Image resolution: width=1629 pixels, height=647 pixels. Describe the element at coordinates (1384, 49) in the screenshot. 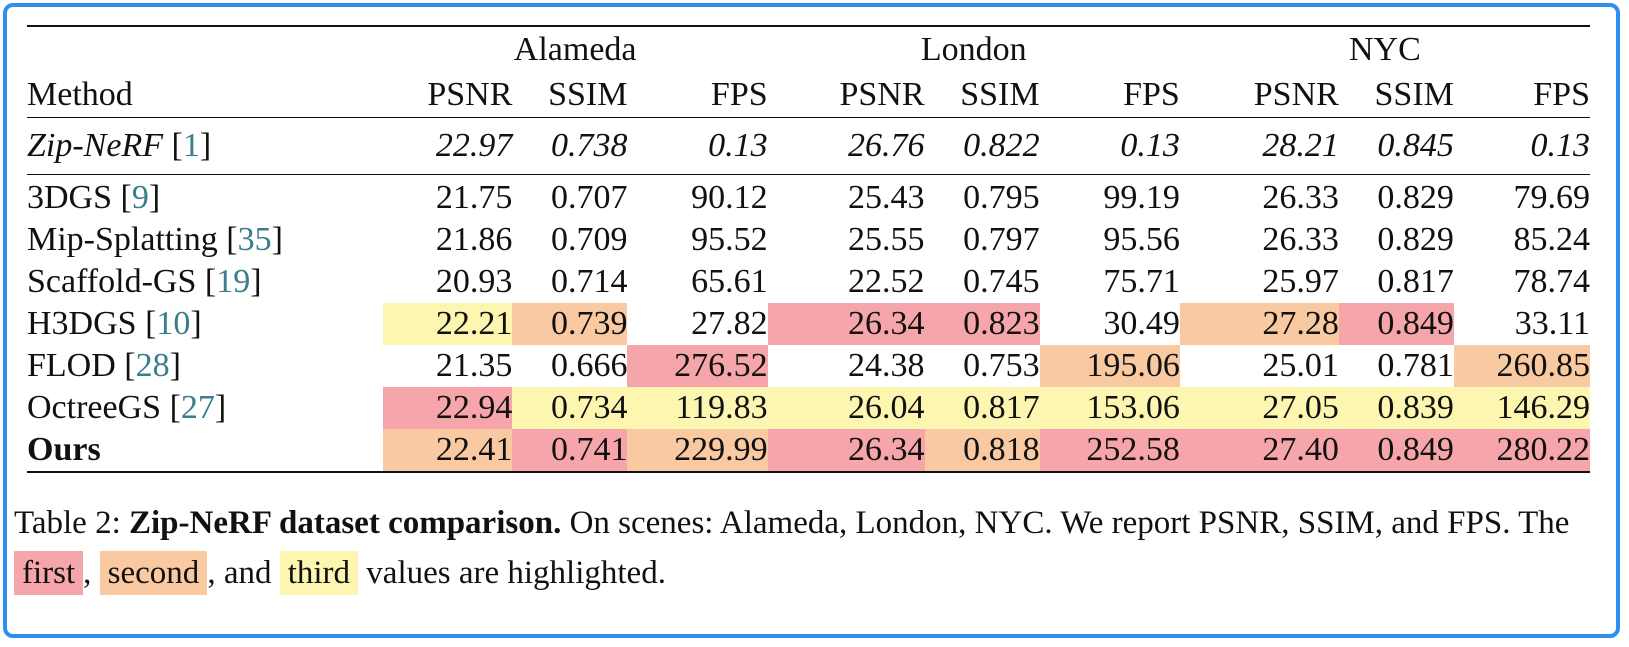

I see `scene-nyc: NYC` at that location.